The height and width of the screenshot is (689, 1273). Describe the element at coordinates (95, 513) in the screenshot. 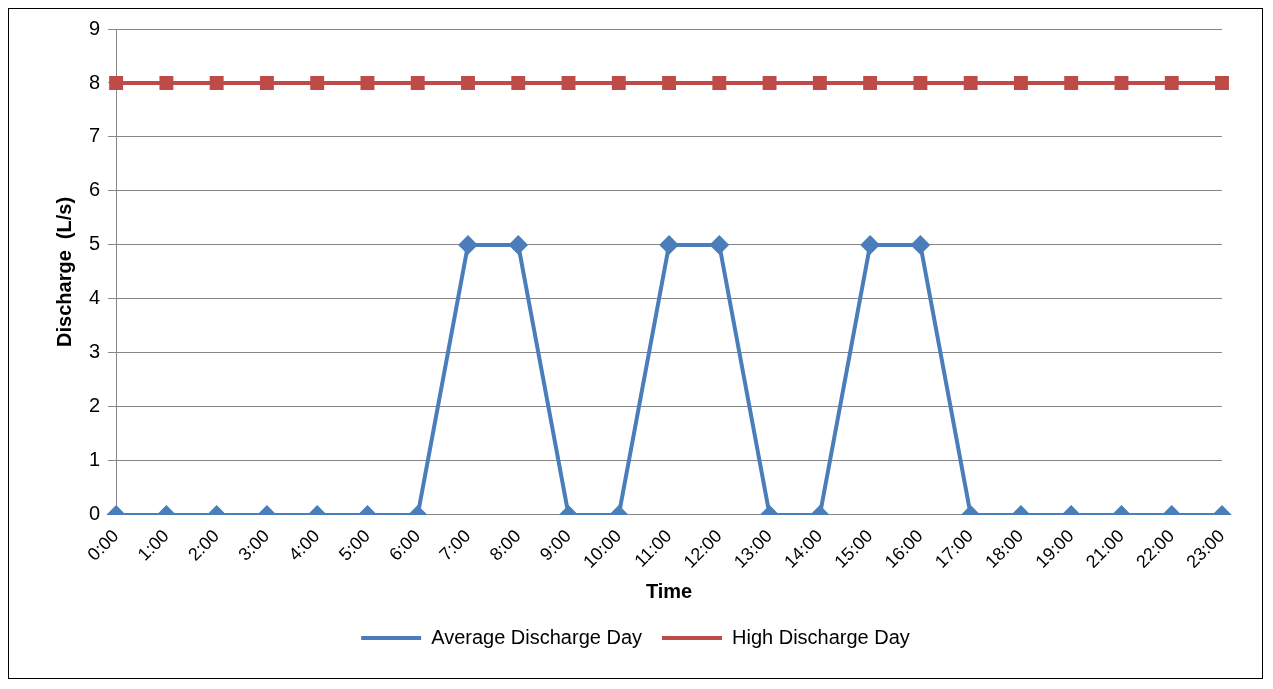

I see `y-tick-label: 0` at that location.